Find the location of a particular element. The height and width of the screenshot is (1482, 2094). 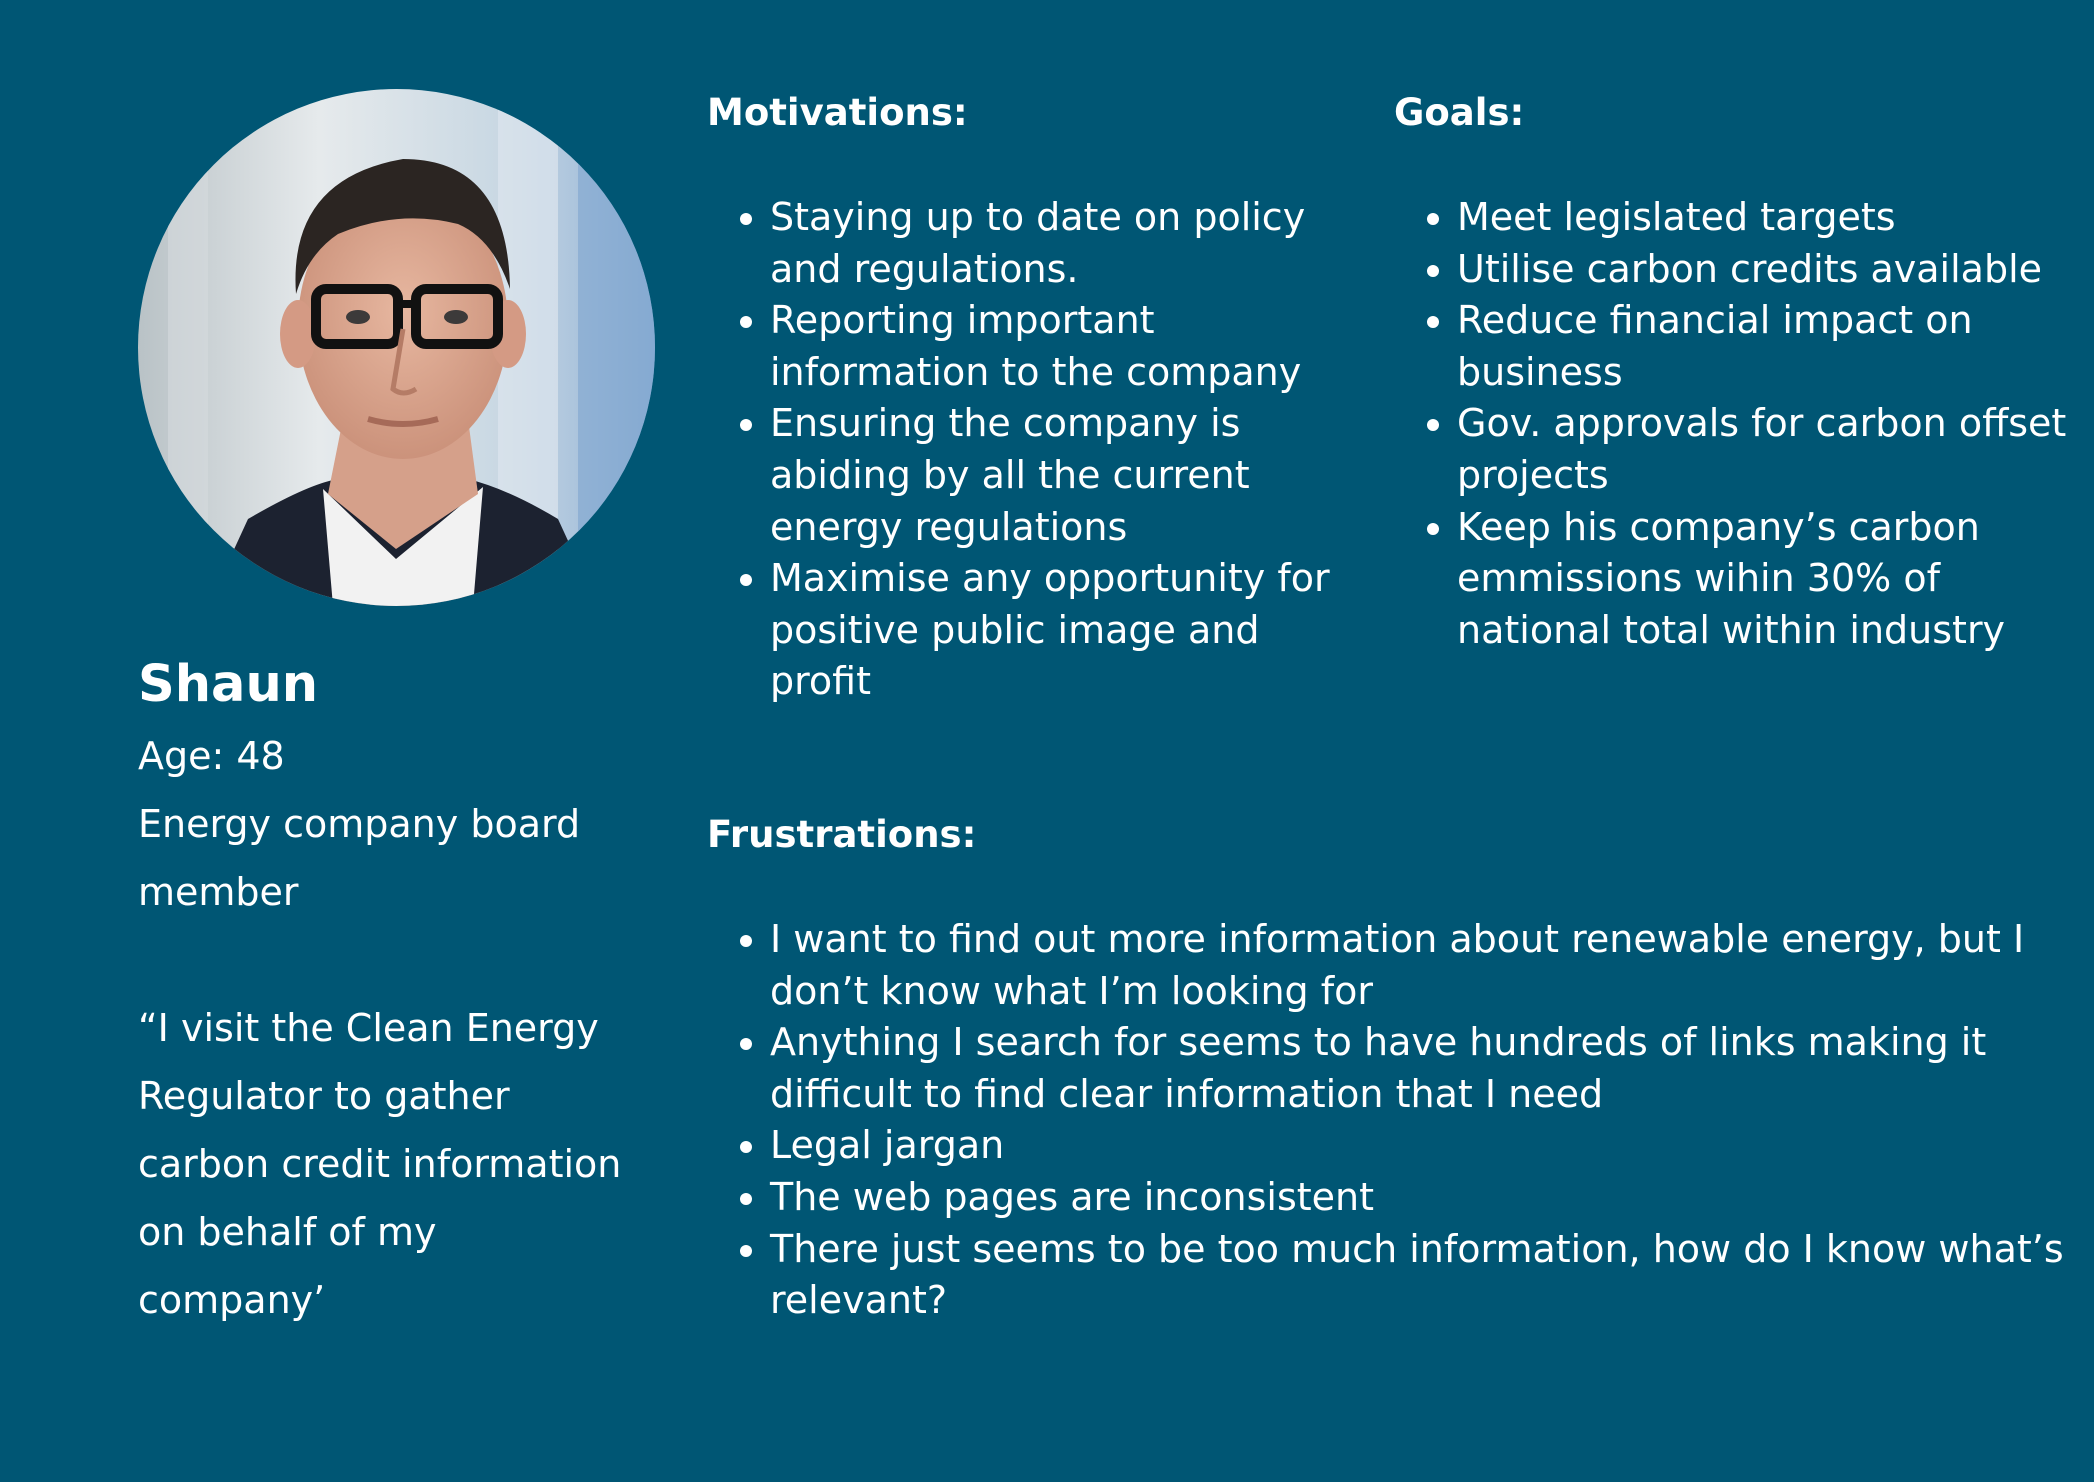

persona-role-line-2: member is located at coordinates (218, 892).